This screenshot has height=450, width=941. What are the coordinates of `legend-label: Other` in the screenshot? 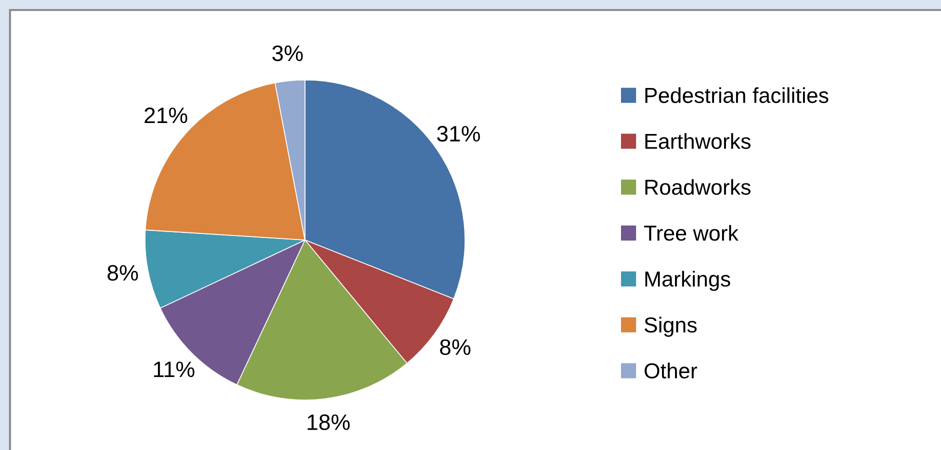 It's located at (671, 370).